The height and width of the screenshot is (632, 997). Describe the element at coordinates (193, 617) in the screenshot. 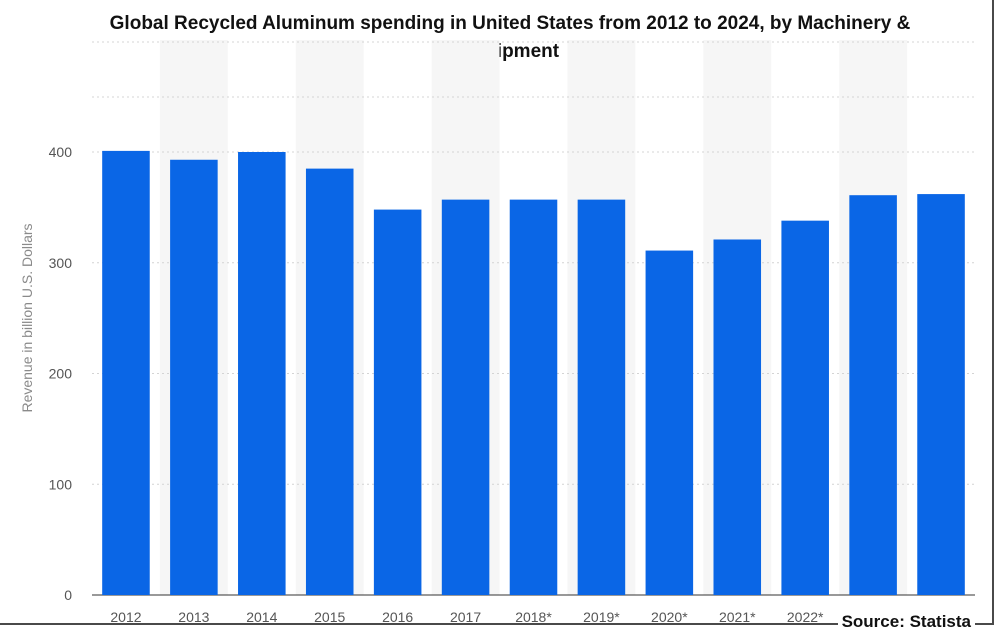

I see `x-tick-label: 2013` at that location.